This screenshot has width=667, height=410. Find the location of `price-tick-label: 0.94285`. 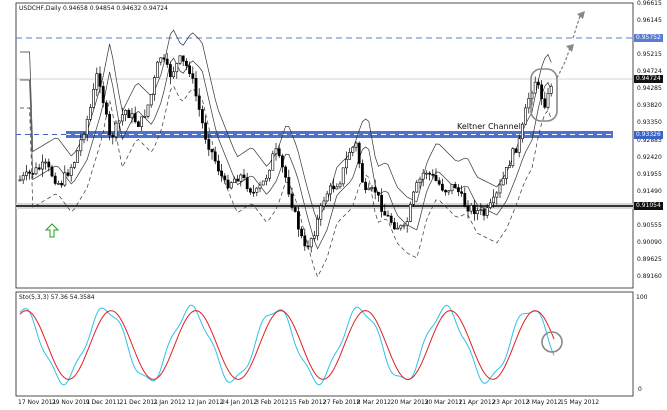

price-tick-label: 0.94285 is located at coordinates (649, 89).